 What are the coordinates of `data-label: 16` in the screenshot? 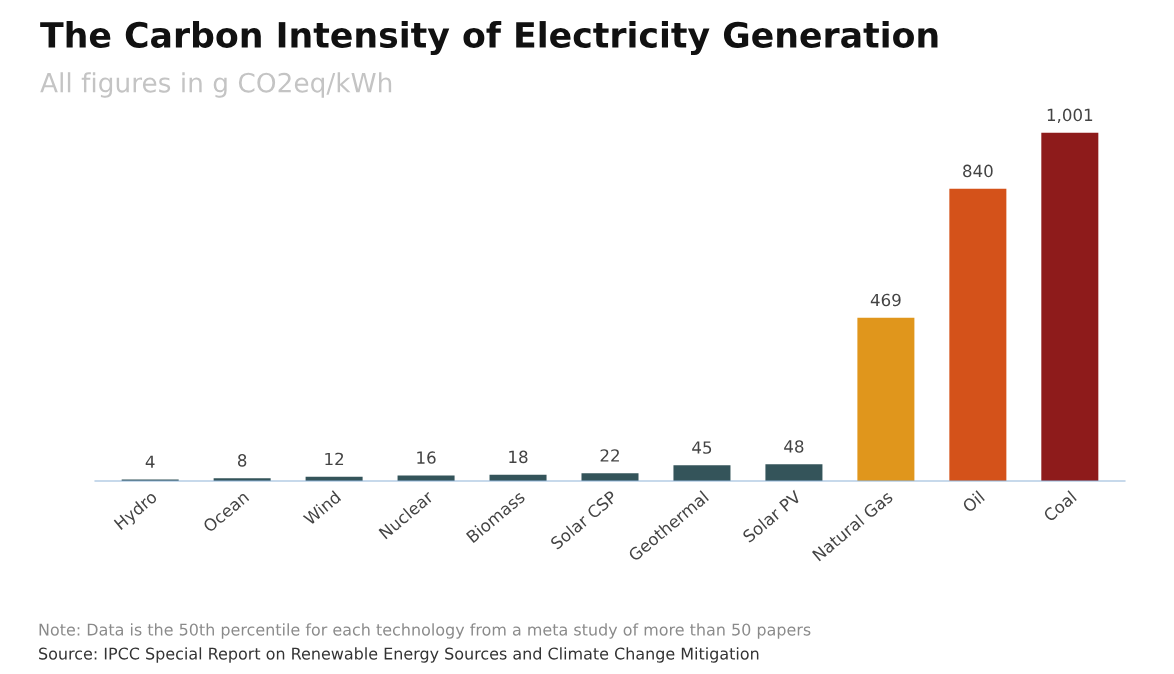 It's located at (426, 457).